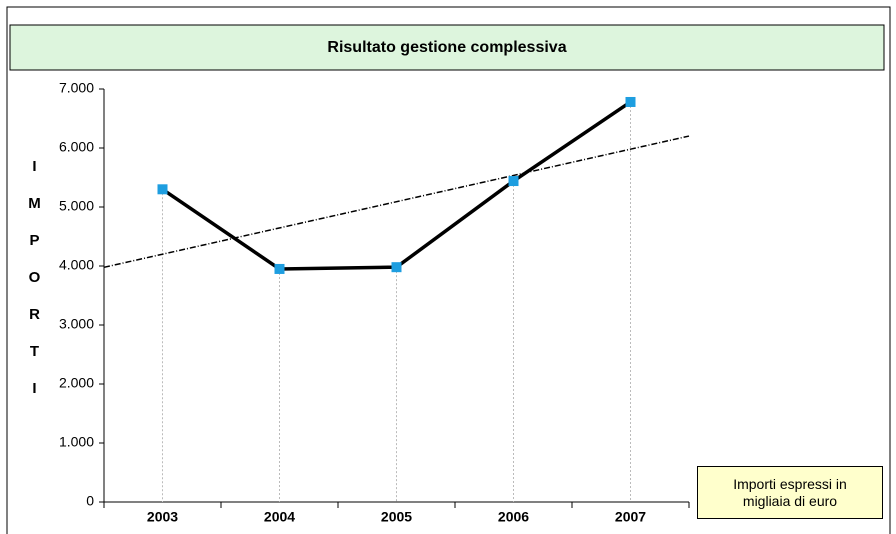 Image resolution: width=896 pixels, height=534 pixels. Describe the element at coordinates (90, 501) in the screenshot. I see `y-tick-label: 0` at that location.